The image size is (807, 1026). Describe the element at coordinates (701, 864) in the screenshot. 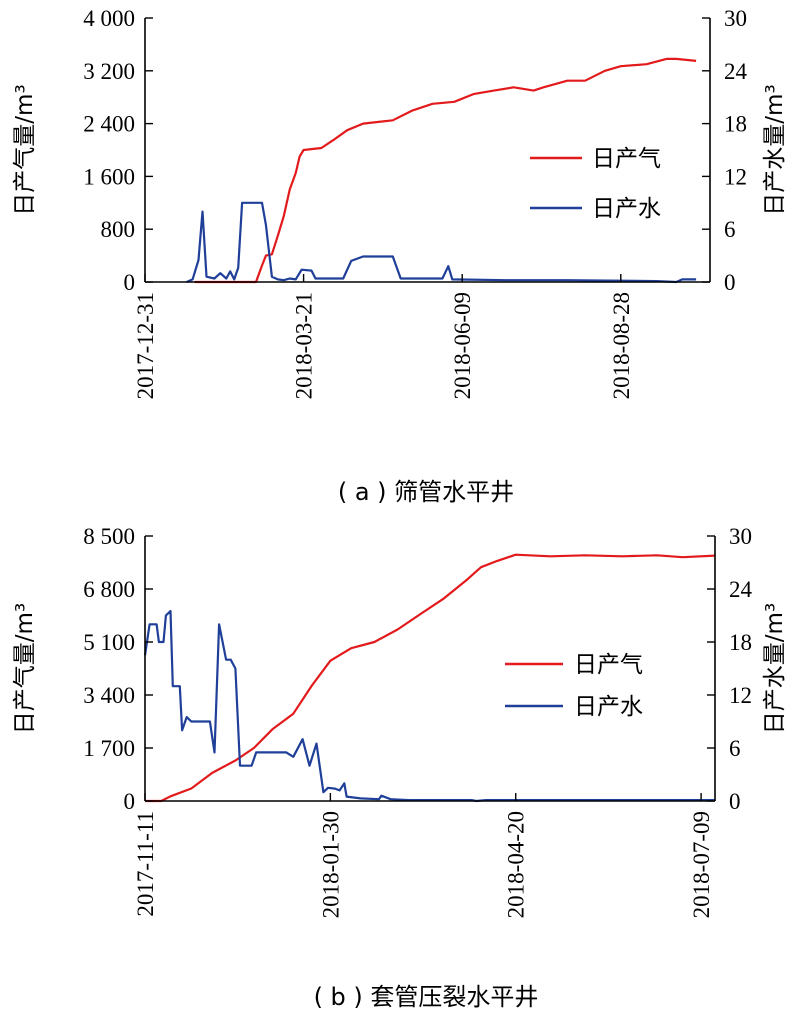

I see `x-tick-label: 2018-07-09` at that location.